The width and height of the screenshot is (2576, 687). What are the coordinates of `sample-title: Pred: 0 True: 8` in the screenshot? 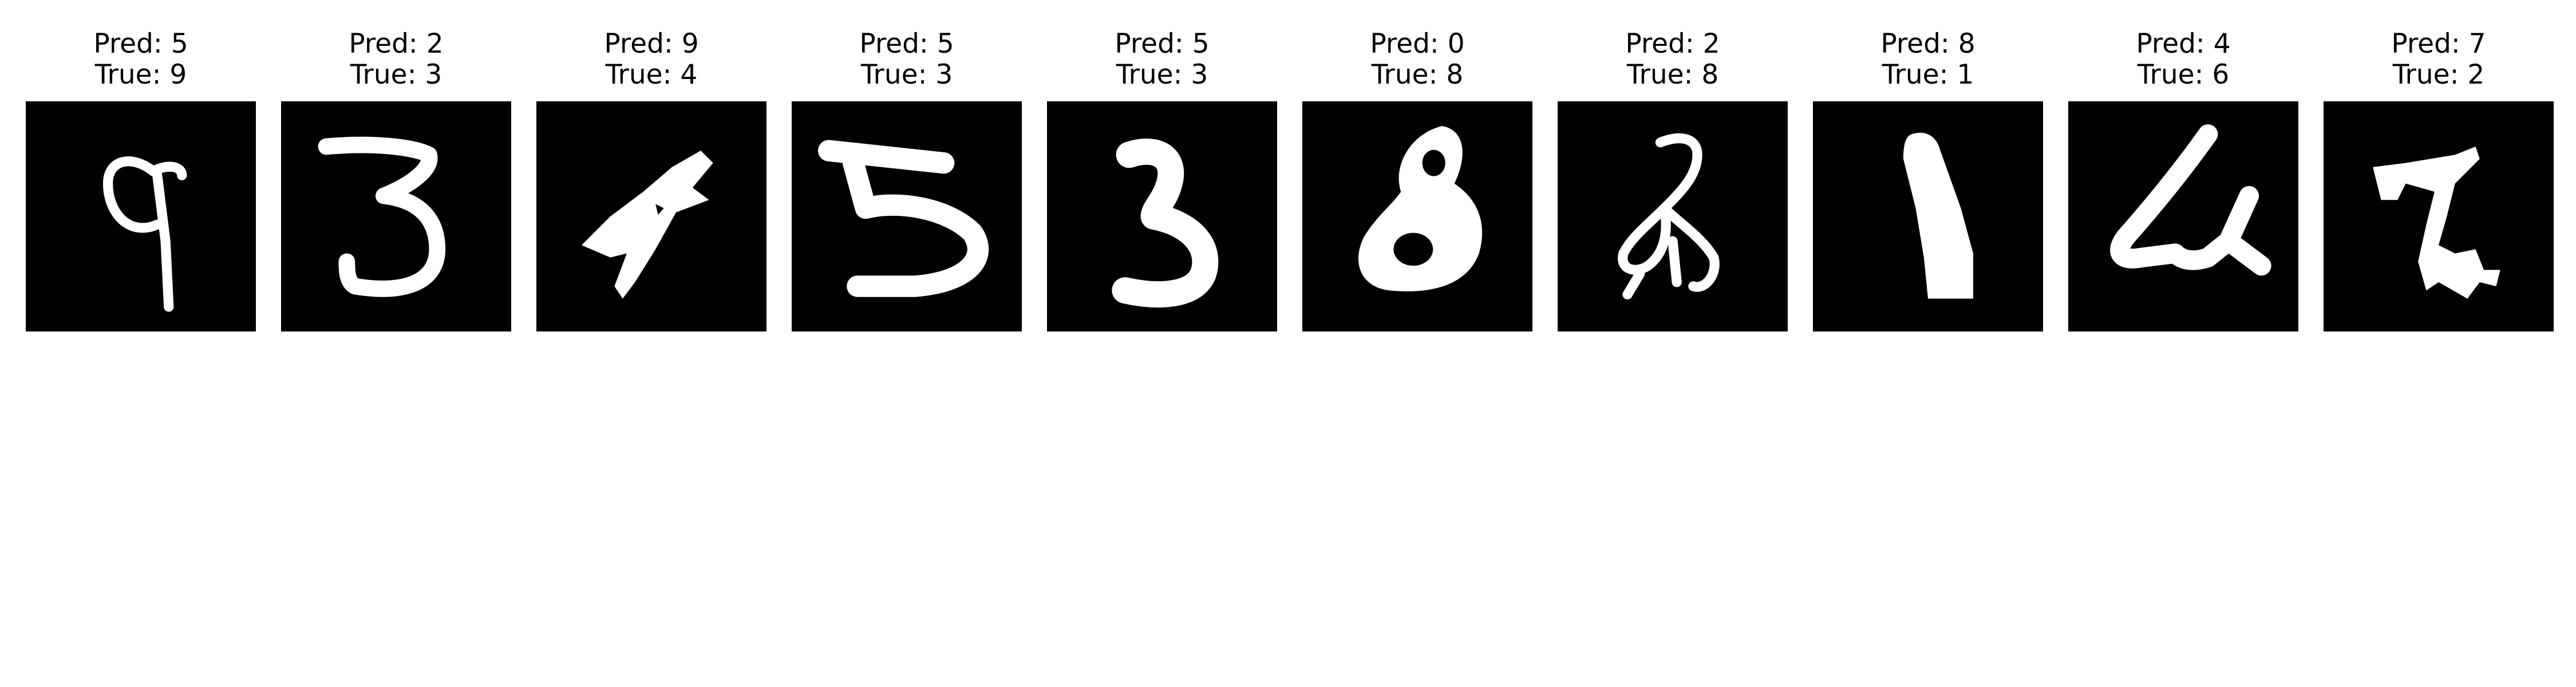 It's located at (1417, 59).